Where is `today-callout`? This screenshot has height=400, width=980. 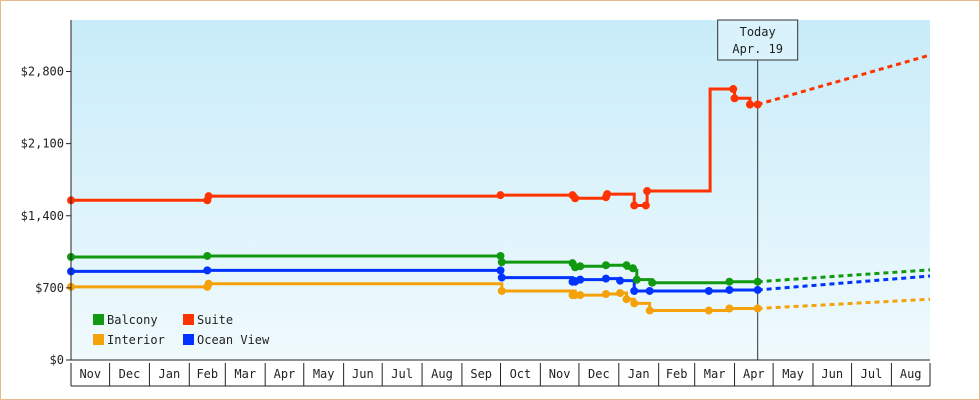 today-callout is located at coordinates (758, 40).